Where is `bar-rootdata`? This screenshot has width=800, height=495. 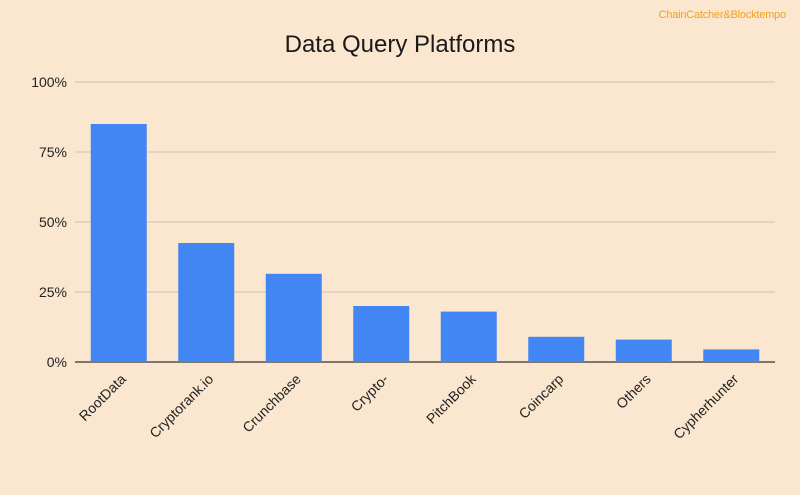 bar-rootdata is located at coordinates (118, 243).